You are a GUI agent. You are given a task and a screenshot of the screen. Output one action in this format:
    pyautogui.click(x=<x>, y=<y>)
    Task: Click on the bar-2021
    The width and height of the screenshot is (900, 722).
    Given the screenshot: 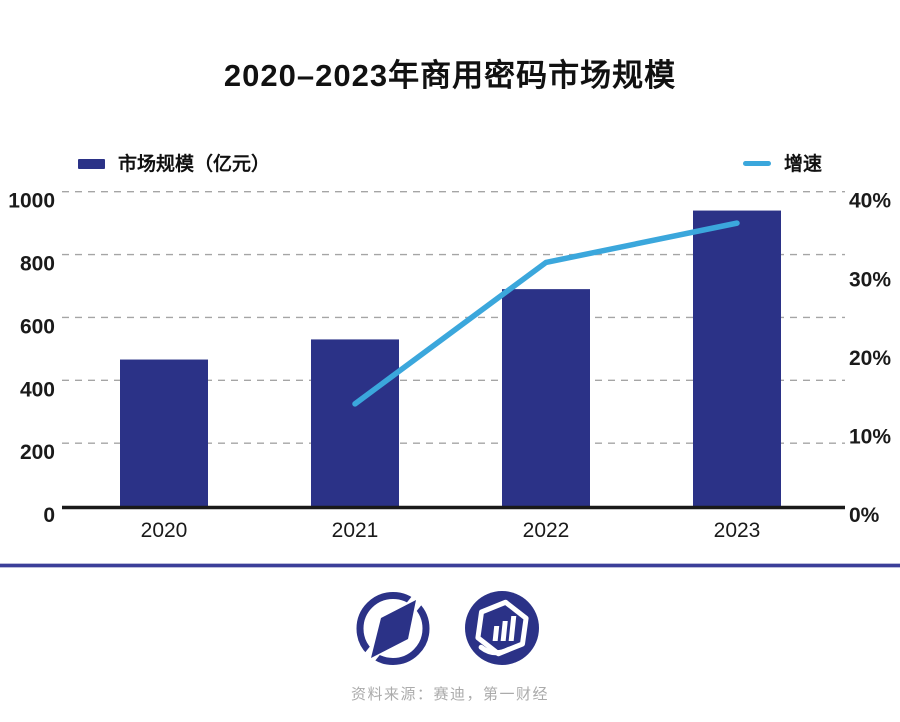 What is the action you would take?
    pyautogui.click(x=355, y=422)
    